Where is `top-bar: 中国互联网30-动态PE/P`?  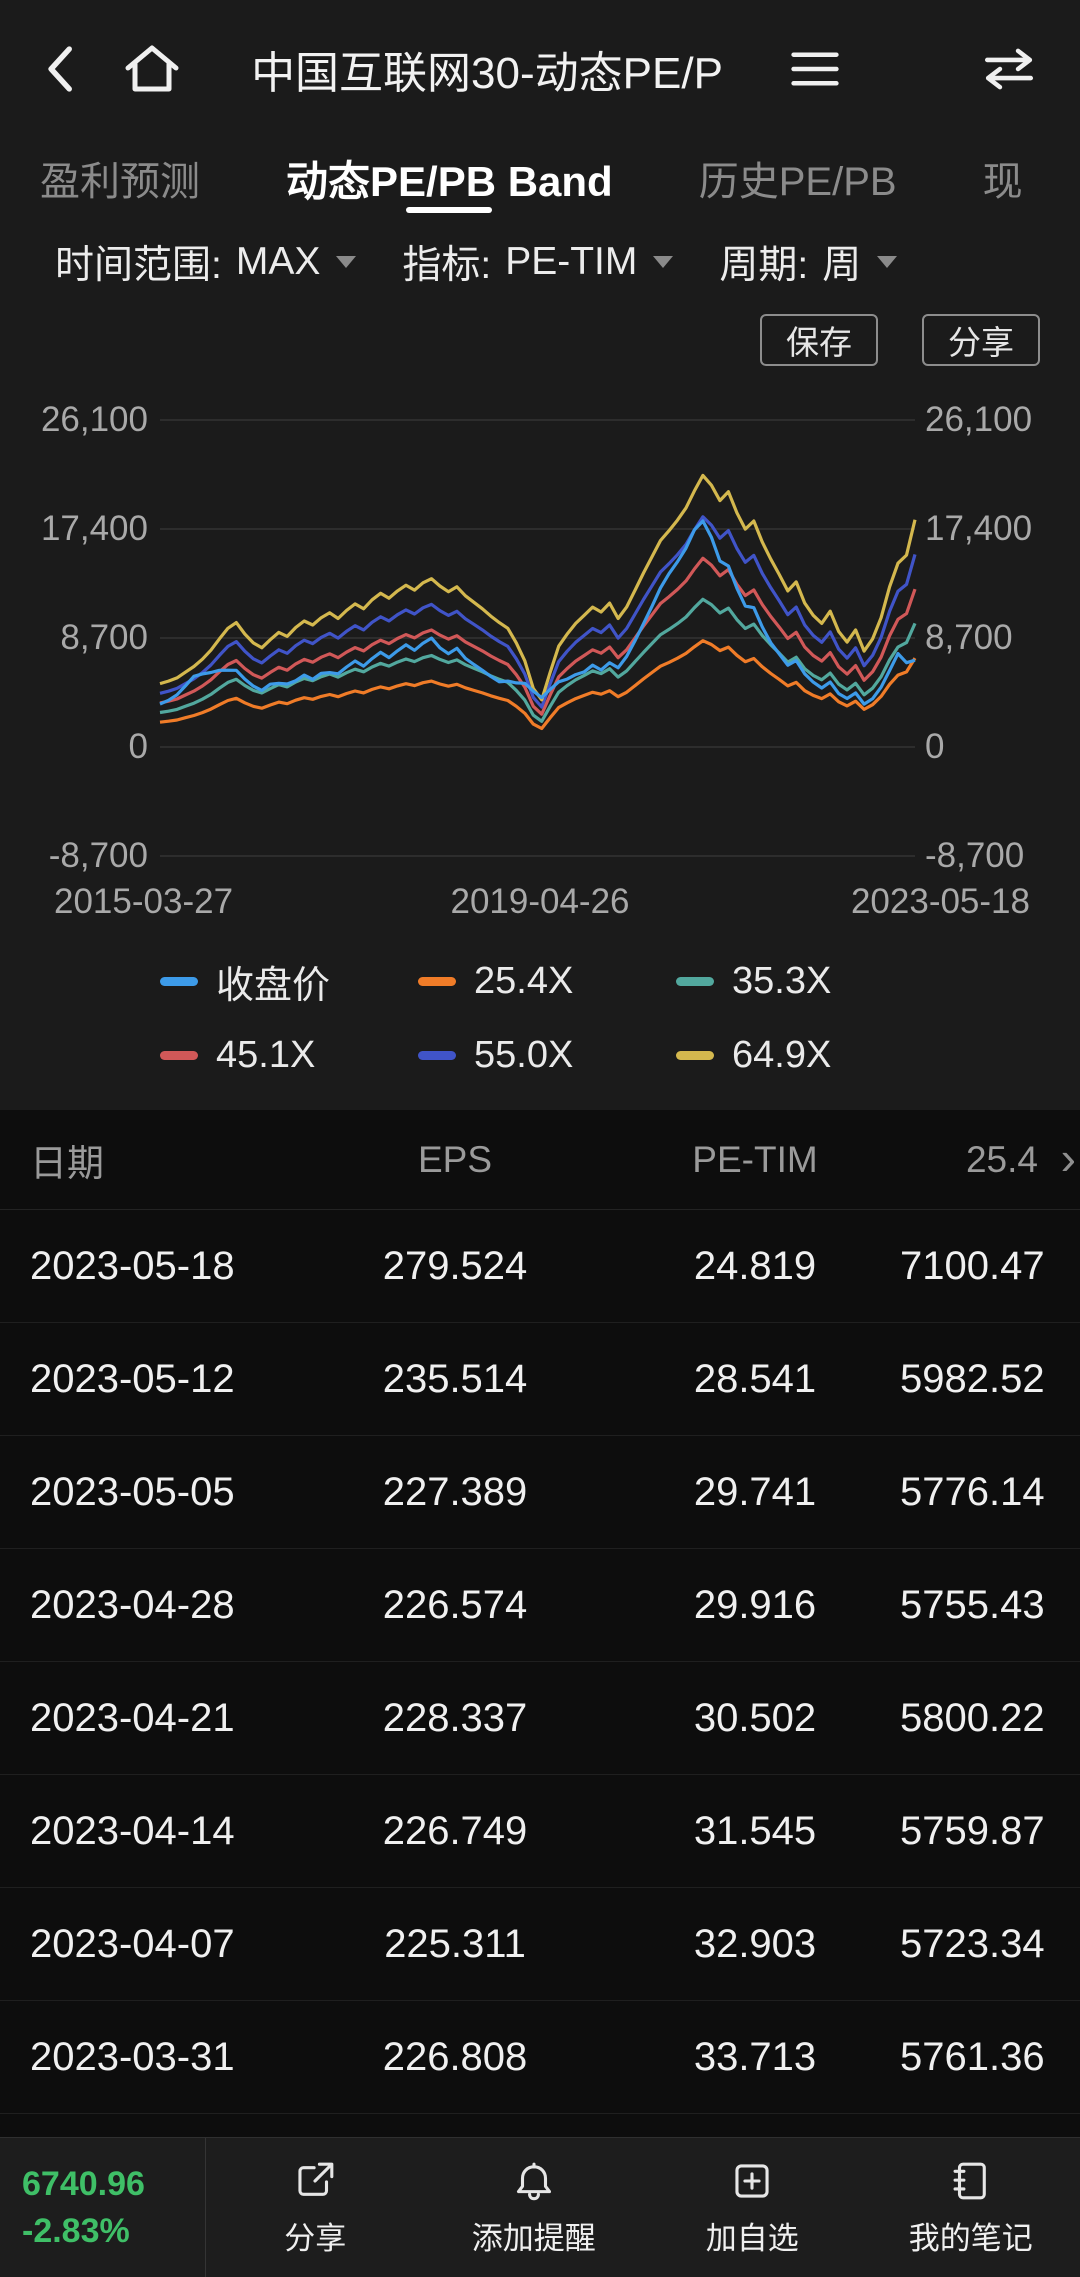 top-bar: 中国互联网30-动态PE/P is located at coordinates (540, 69).